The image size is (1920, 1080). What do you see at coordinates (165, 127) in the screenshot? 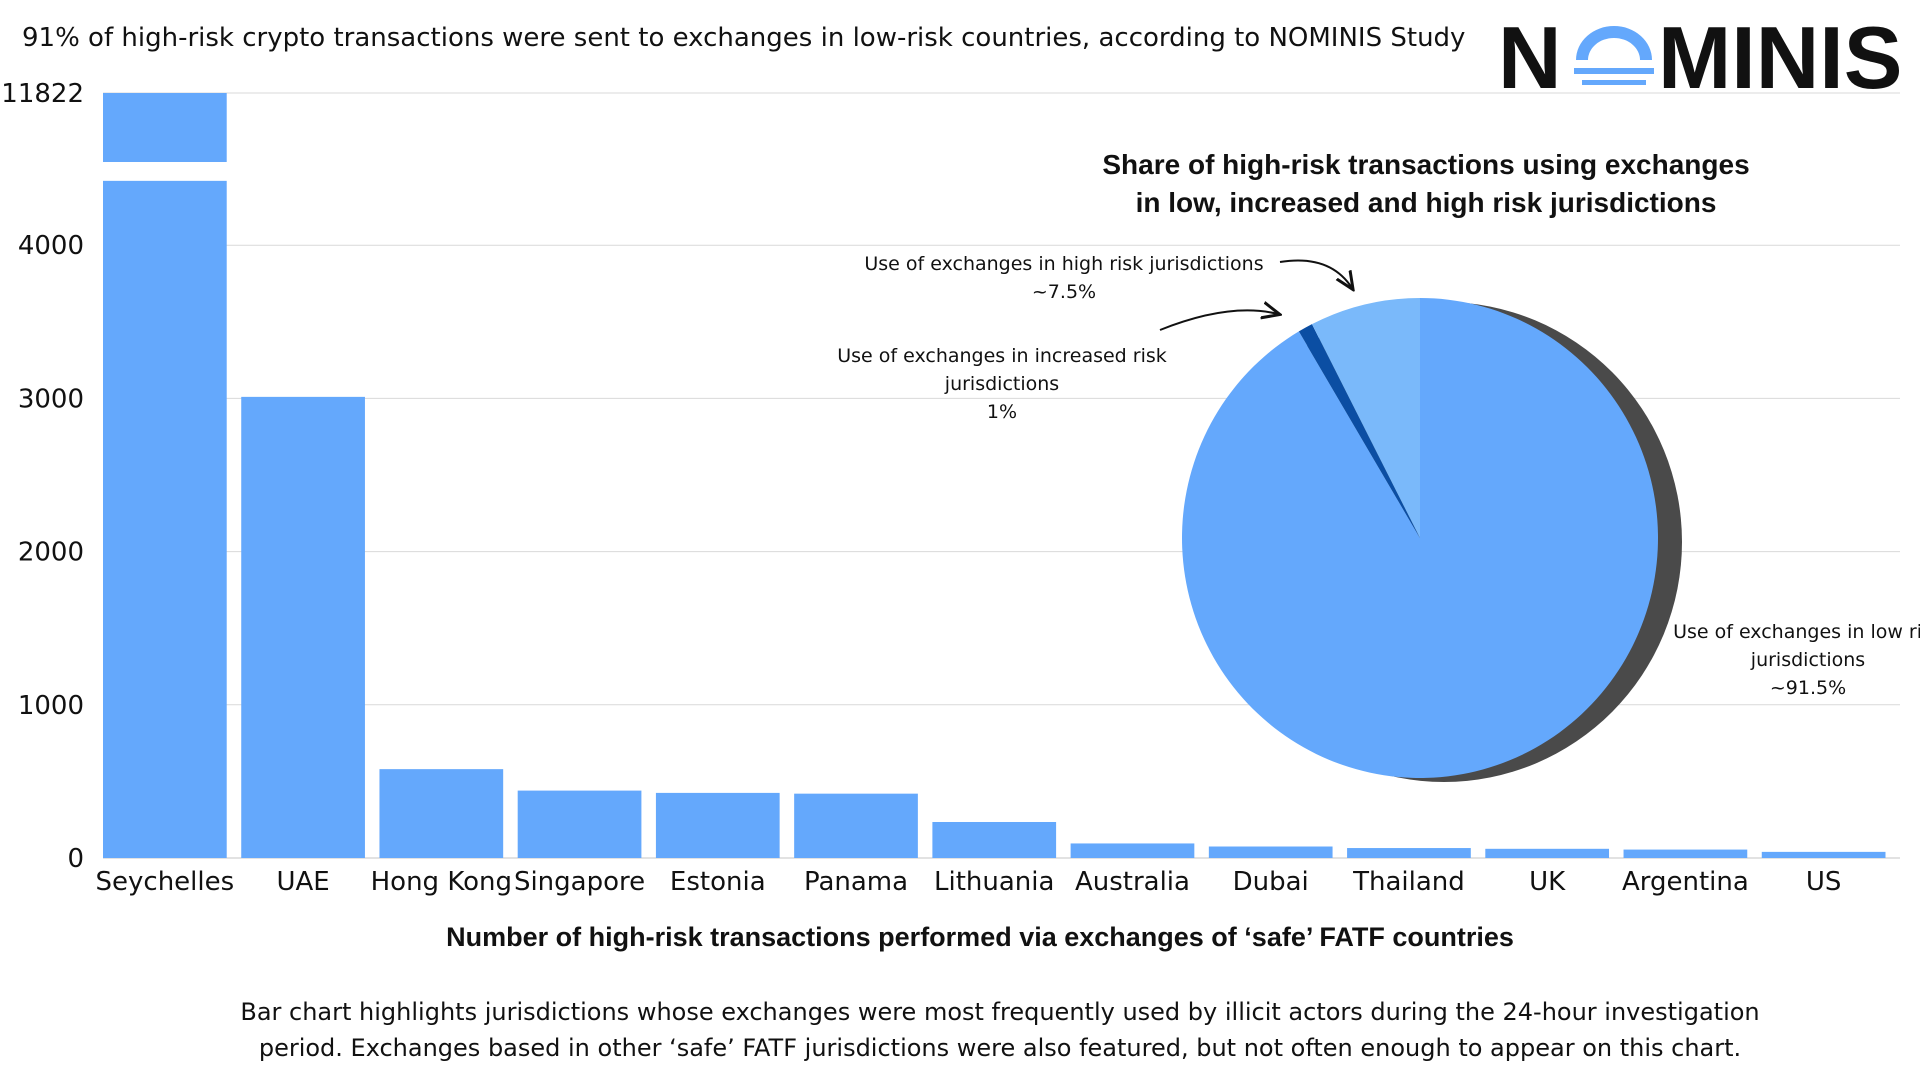
I see `bar-broken-top` at bounding box center [165, 127].